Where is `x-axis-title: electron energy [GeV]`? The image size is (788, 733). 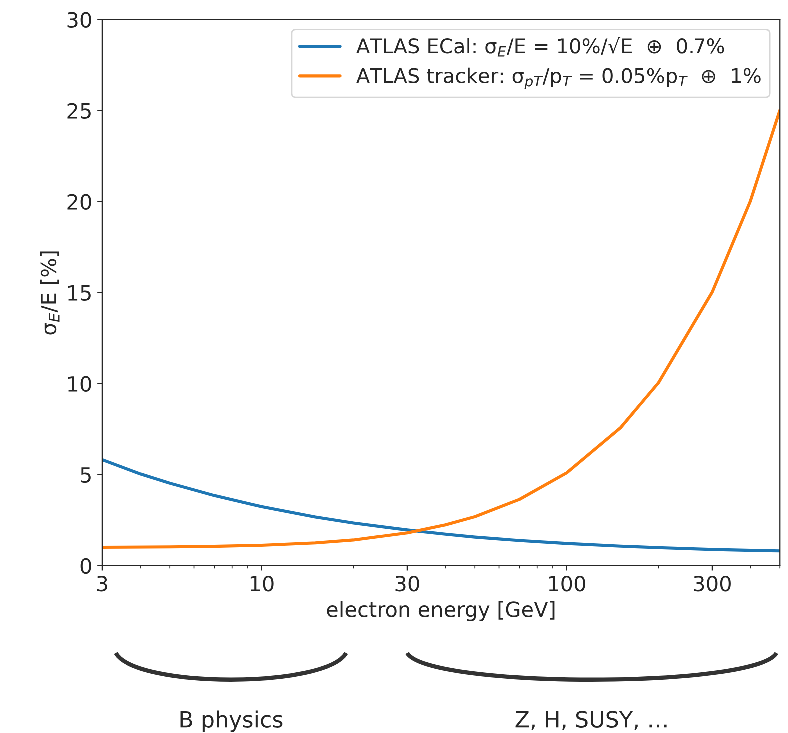
x-axis-title: electron energy [GeV] is located at coordinates (441, 611).